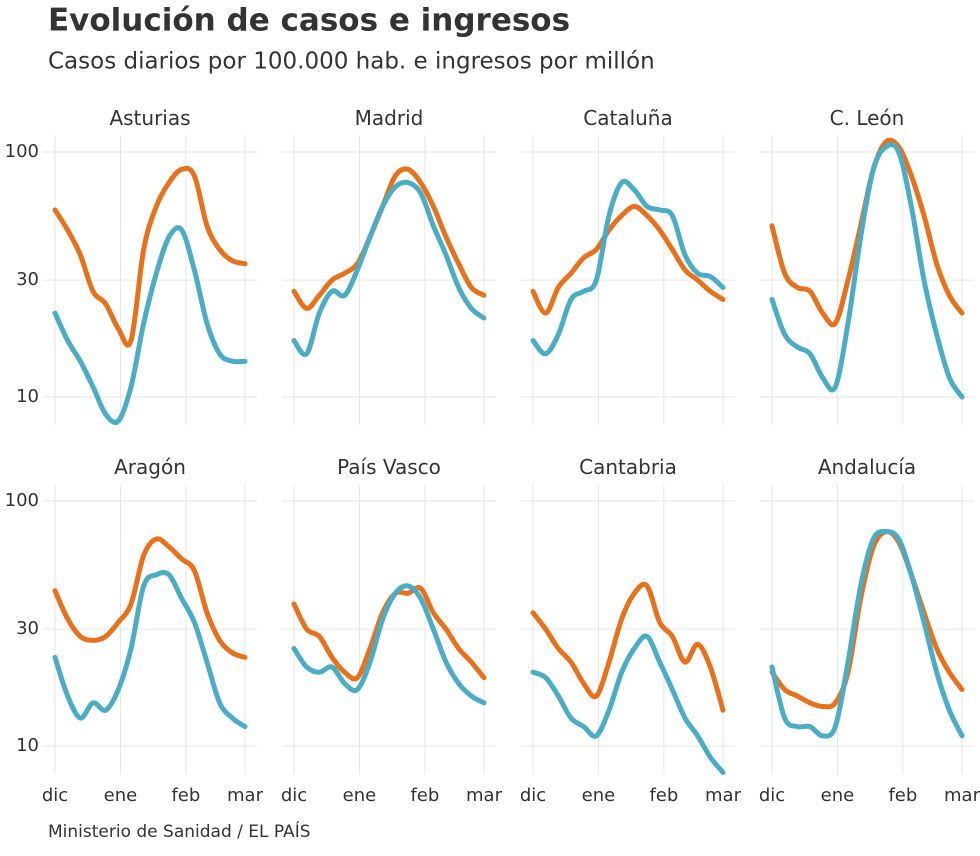 This screenshot has width=980, height=856. I want to click on panel-title: C. León, so click(867, 118).